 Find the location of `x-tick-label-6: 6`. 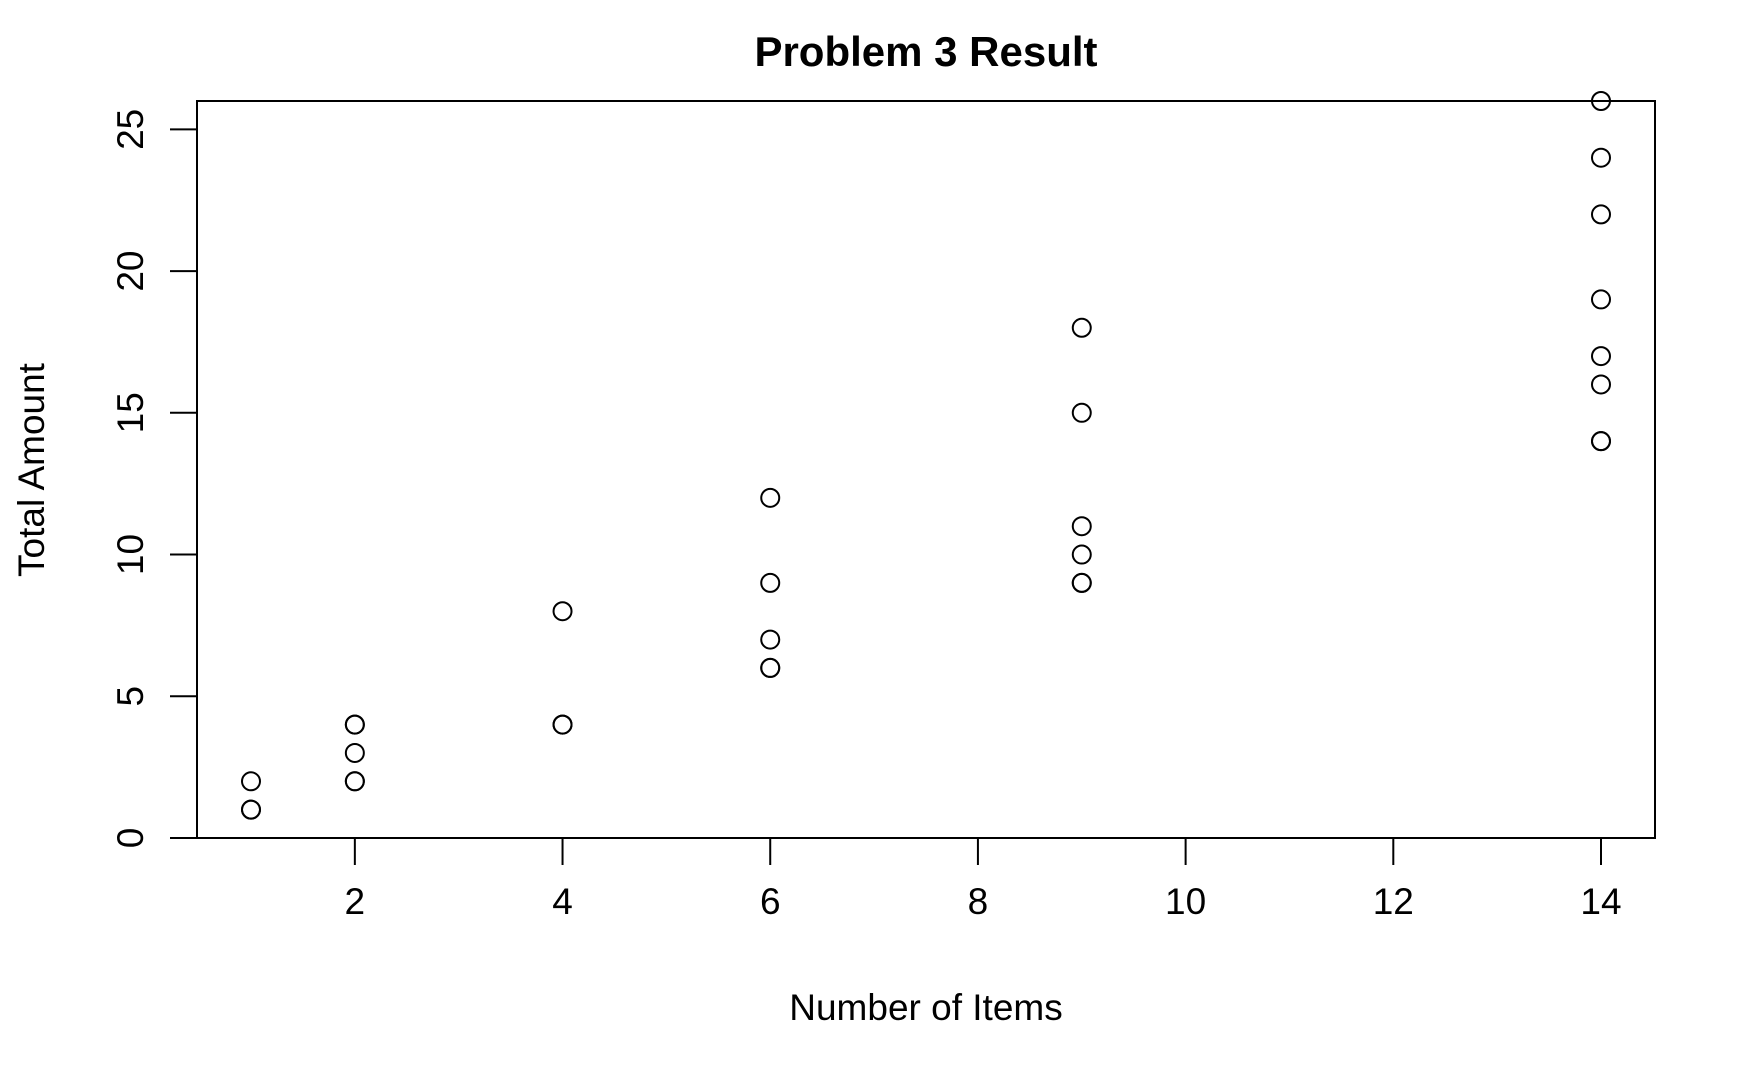

x-tick-label-6: 6 is located at coordinates (770, 901).